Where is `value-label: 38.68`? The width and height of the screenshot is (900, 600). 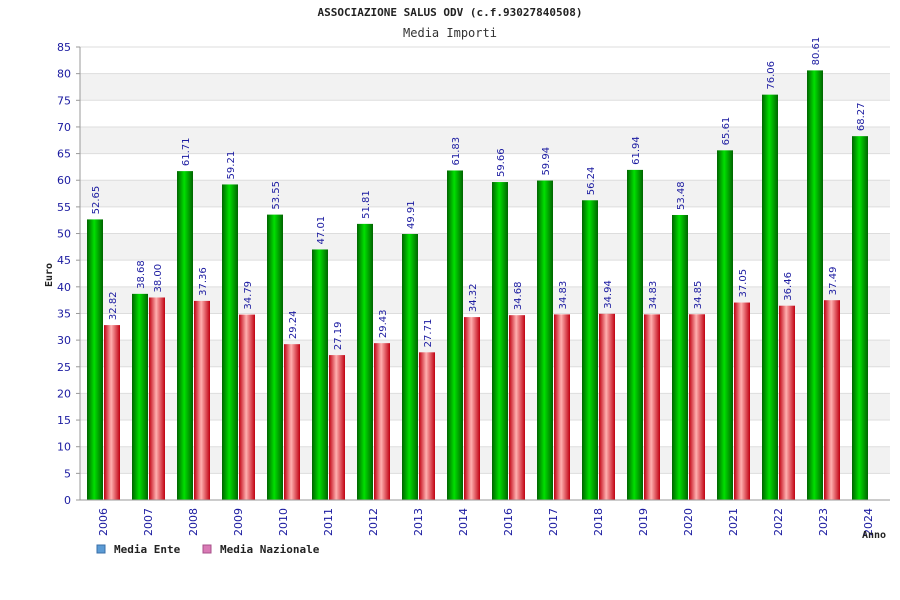 value-label: 38.68 is located at coordinates (141, 274).